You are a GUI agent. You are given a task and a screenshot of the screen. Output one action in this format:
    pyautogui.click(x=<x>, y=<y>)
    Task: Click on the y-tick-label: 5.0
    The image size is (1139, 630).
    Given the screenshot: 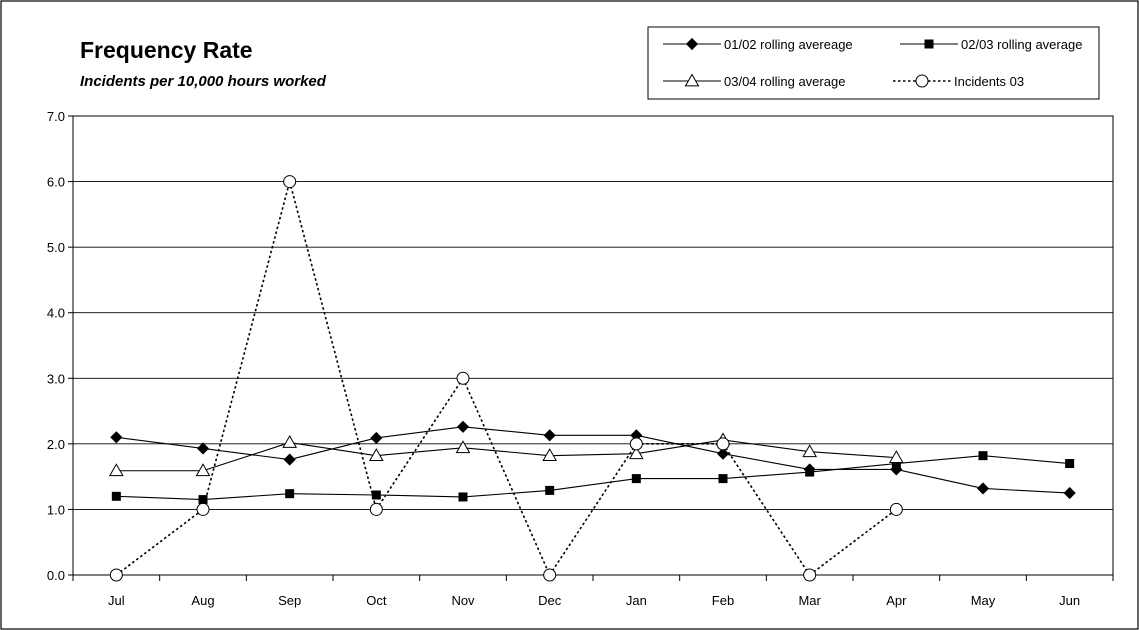 What is the action you would take?
    pyautogui.click(x=56, y=247)
    